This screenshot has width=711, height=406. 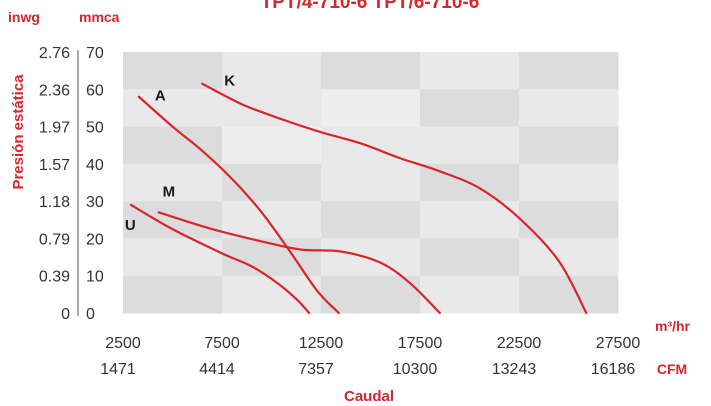 What do you see at coordinates (415, 369) in the screenshot?
I see `x-tick-label-secondary: 10300` at bounding box center [415, 369].